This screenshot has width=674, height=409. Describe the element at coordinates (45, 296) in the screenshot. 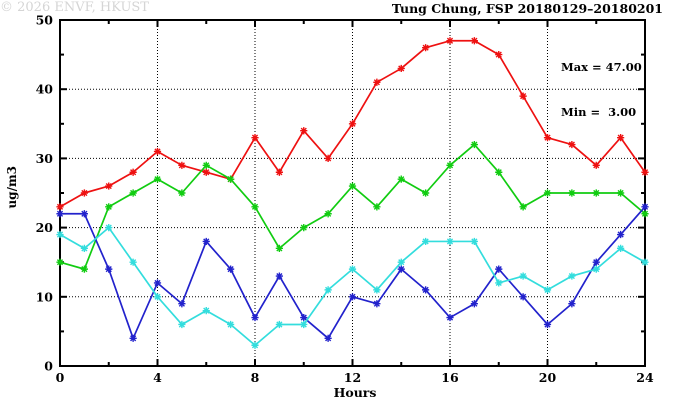

I see `y-tick-label-10: 10` at that location.